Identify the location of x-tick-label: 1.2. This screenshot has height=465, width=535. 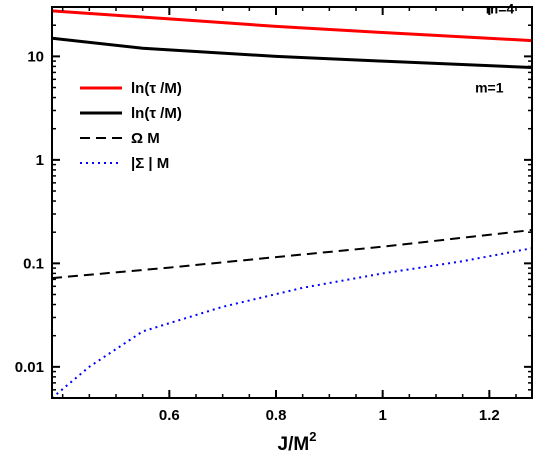
(489, 415).